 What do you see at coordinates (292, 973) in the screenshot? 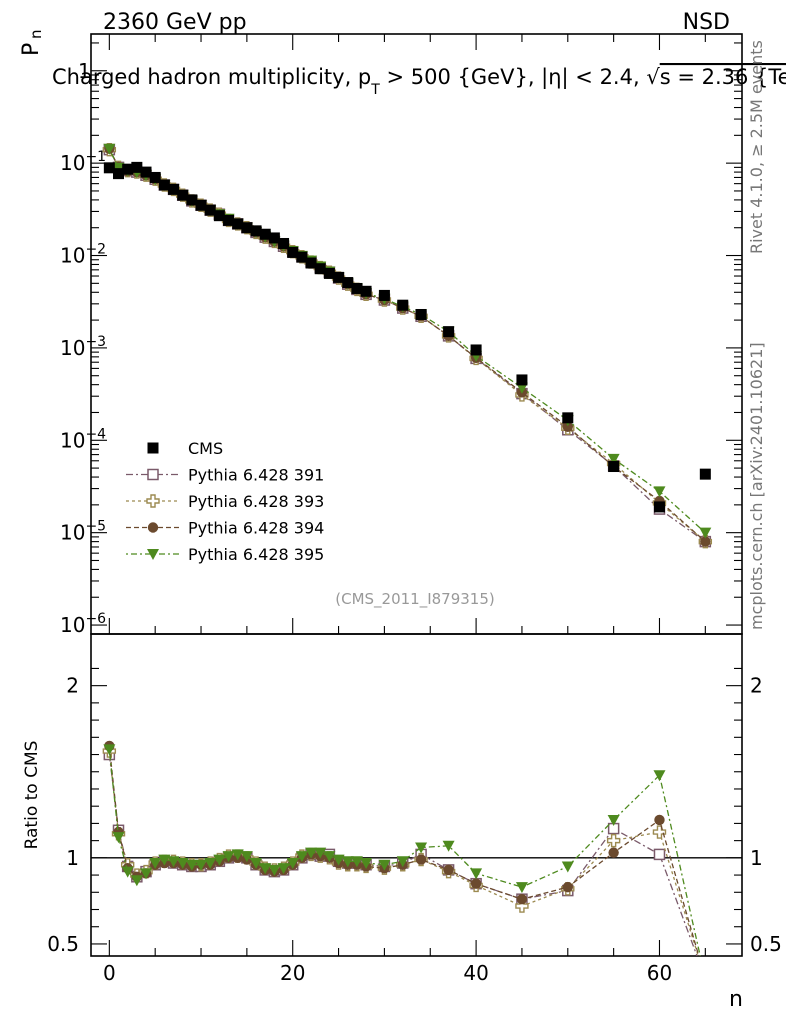
I see `x-tick-label: 20` at bounding box center [292, 973].